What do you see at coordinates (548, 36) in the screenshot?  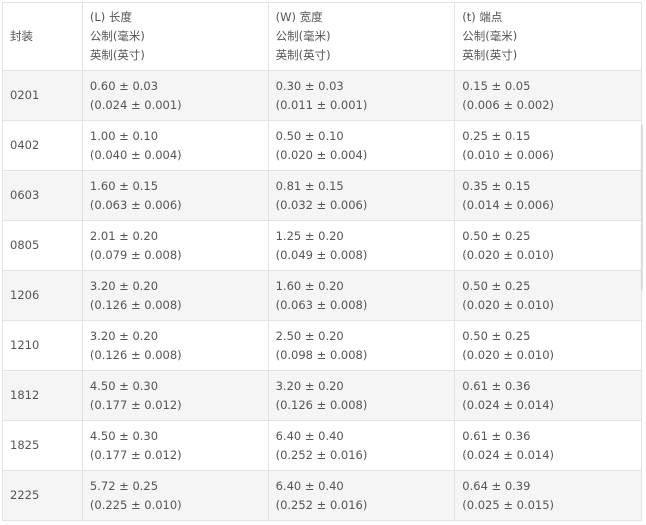 I see `header-terminal: (t) 端点公制(毫米) 英制(英寸)` at bounding box center [548, 36].